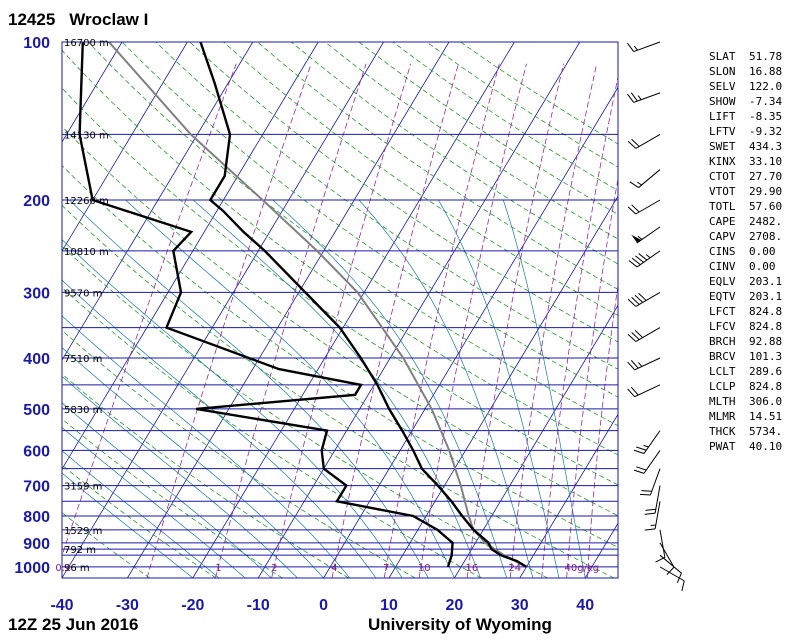 This screenshot has width=800, height=640. Describe the element at coordinates (722, 386) in the screenshot. I see `index-label: LCLP` at that location.